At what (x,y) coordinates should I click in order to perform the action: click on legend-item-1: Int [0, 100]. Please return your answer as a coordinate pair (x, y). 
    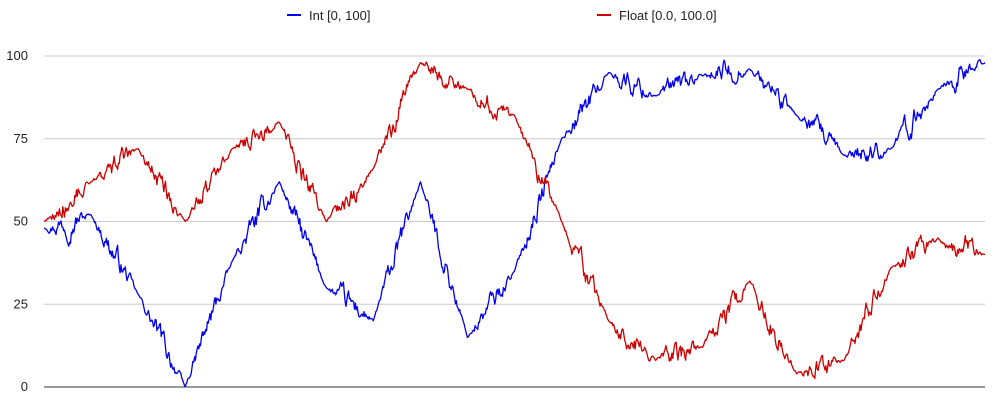
    Looking at the image, I should click on (328, 15).